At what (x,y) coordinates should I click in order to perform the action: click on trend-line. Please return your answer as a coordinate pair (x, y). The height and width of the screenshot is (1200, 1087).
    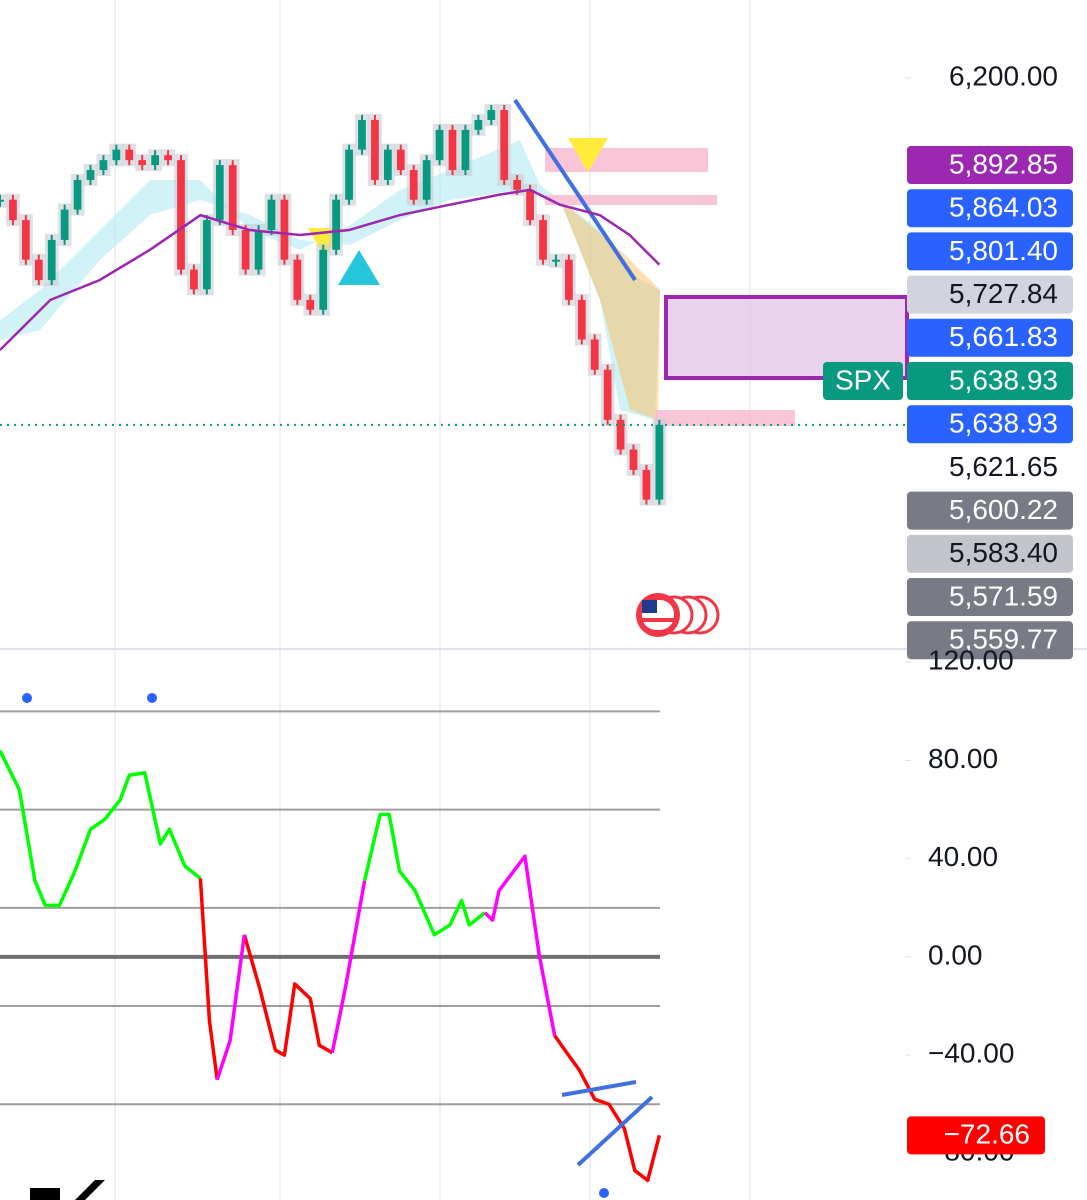
    Looking at the image, I should click on (575, 190).